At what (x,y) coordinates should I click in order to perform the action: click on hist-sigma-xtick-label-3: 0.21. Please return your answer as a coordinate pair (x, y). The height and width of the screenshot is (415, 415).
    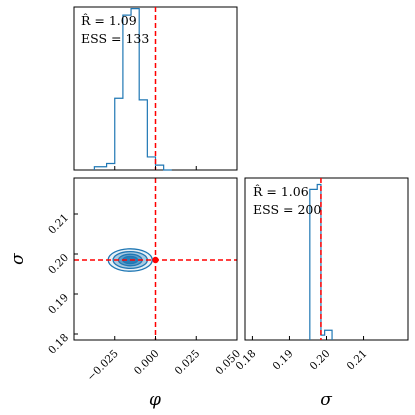
    Looking at the image, I should click on (357, 360).